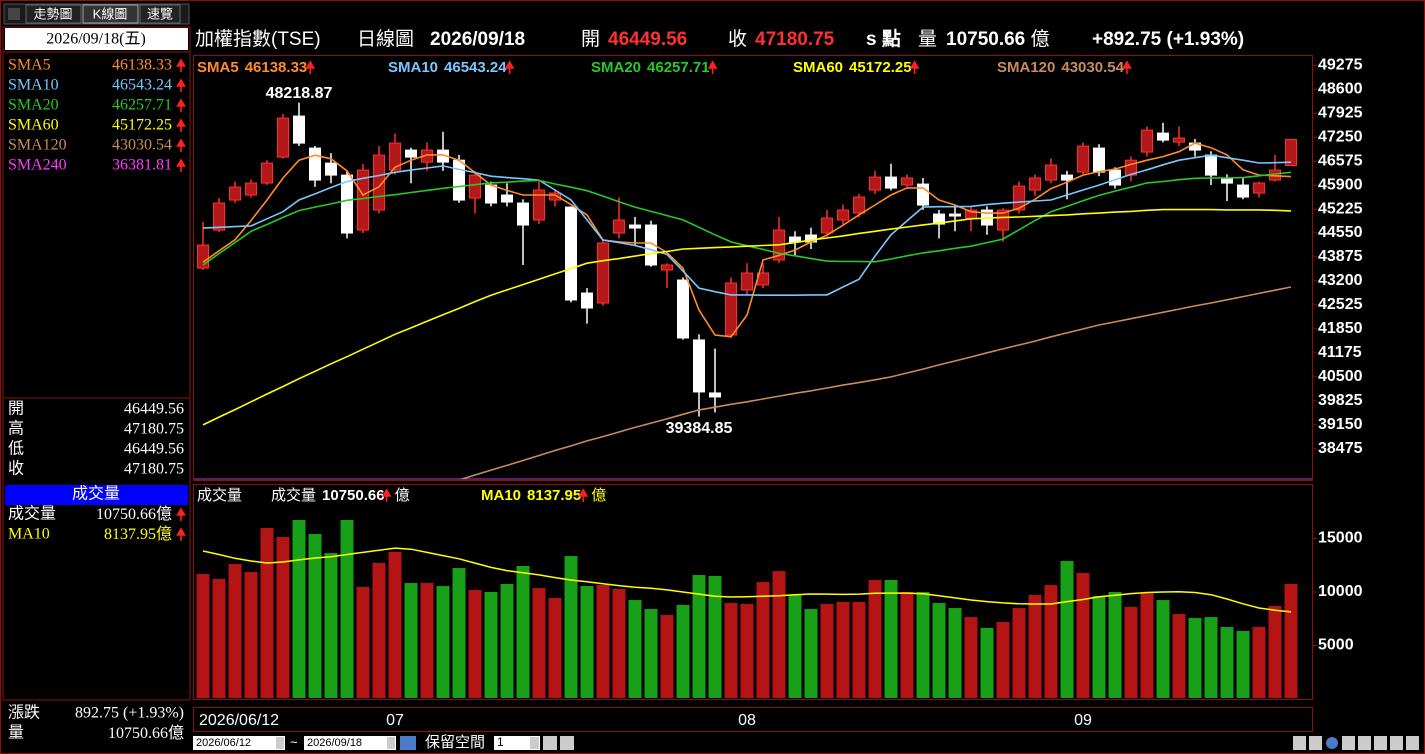  Describe the element at coordinates (29, 534) in the screenshot. I see `side-ma-name: MA10` at that location.